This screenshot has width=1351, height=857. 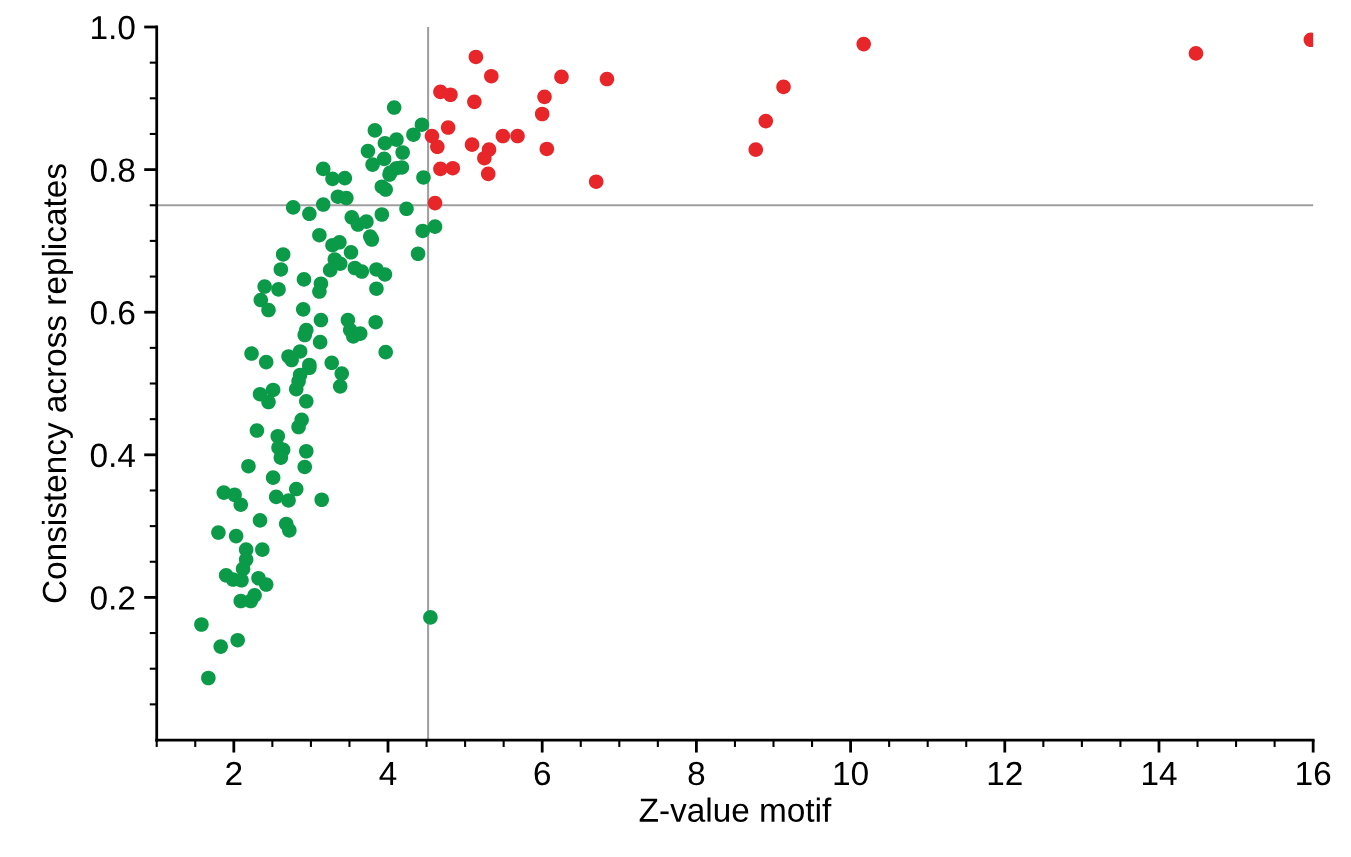 I want to click on y-axis-title: Consistency across replicates, so click(x=57, y=383).